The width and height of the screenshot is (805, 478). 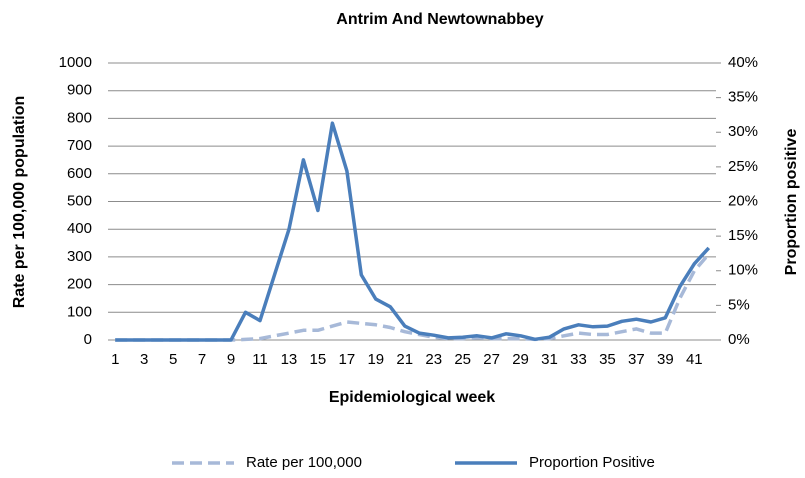 What do you see at coordinates (743, 131) in the screenshot?
I see `y2-tick-label: 30%` at bounding box center [743, 131].